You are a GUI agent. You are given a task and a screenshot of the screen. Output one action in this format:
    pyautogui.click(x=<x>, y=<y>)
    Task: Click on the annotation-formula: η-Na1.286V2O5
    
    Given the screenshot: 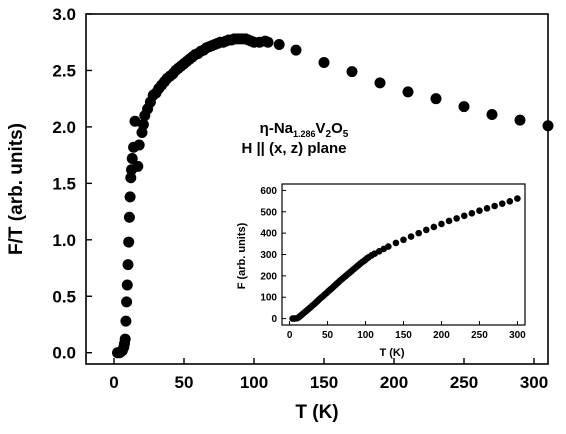 What is the action you would take?
    pyautogui.click(x=304, y=130)
    